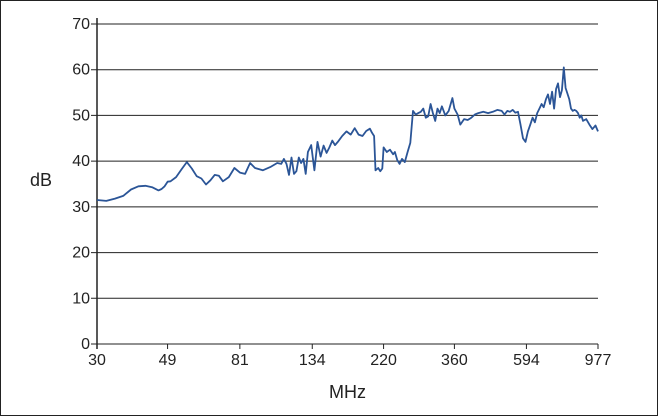 The width and height of the screenshot is (658, 416). I want to click on x-tick-label: 30, so click(97, 360).